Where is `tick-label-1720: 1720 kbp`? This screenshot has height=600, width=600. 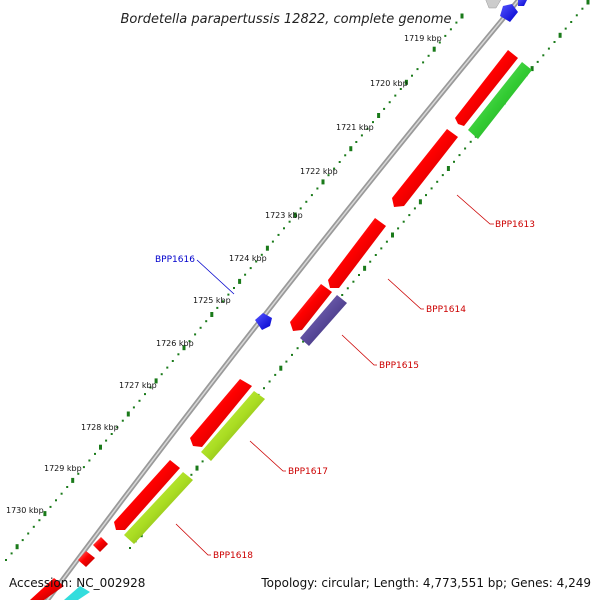 tick-label-1720: 1720 kbp is located at coordinates (389, 83).